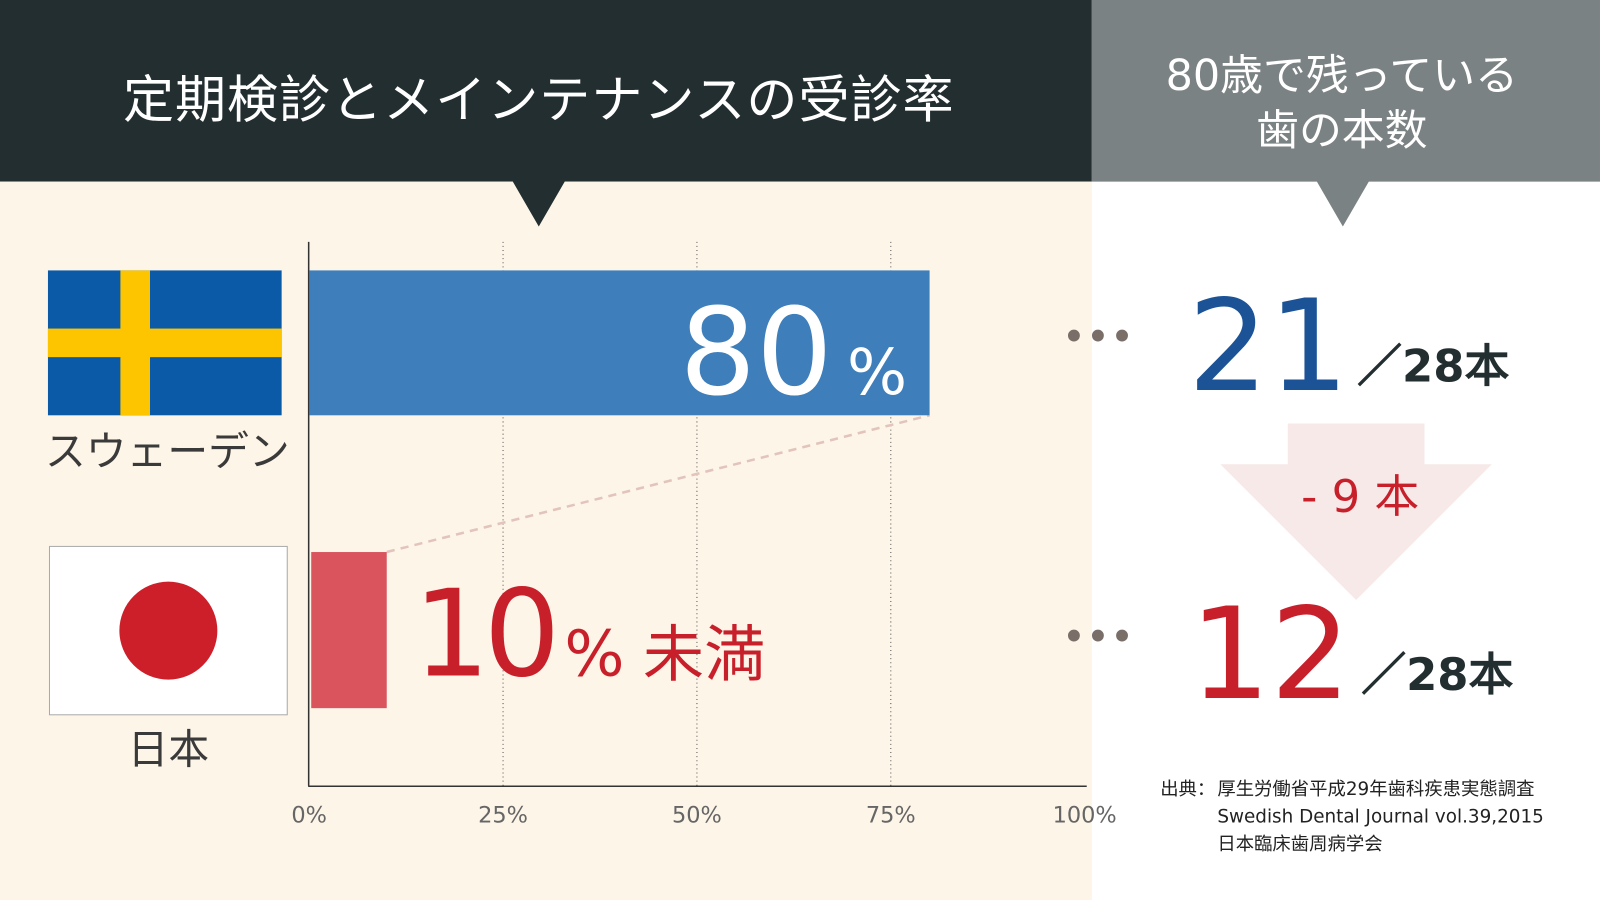 The width and height of the screenshot is (1600, 900). What do you see at coordinates (1098, 637) in the screenshot?
I see `dots-japan: •••` at bounding box center [1098, 637].